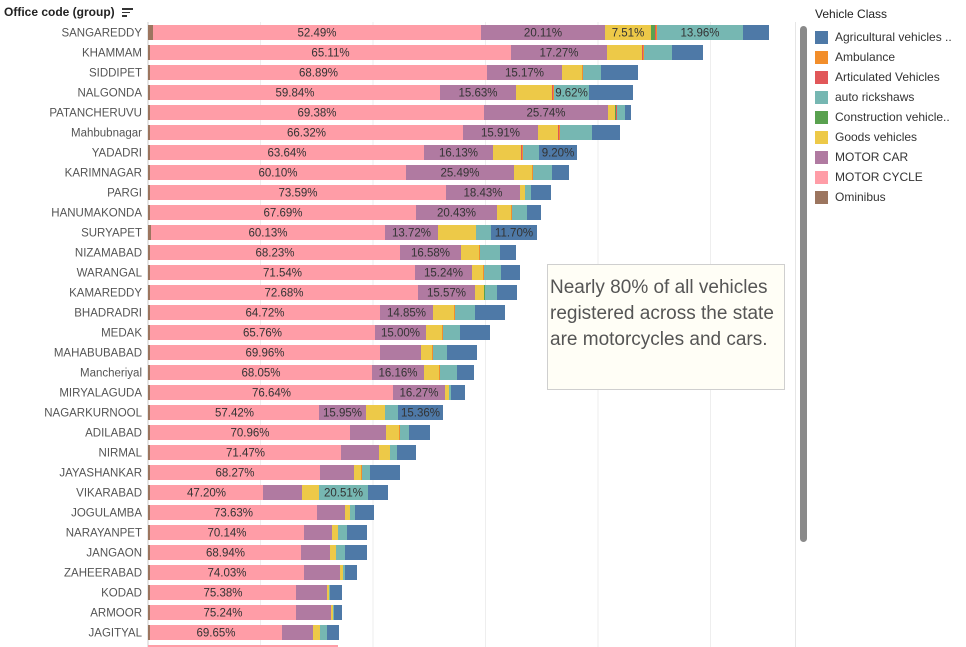  What do you see at coordinates (106, 134) in the screenshot?
I see `row-label: Mahbubnagar` at bounding box center [106, 134].